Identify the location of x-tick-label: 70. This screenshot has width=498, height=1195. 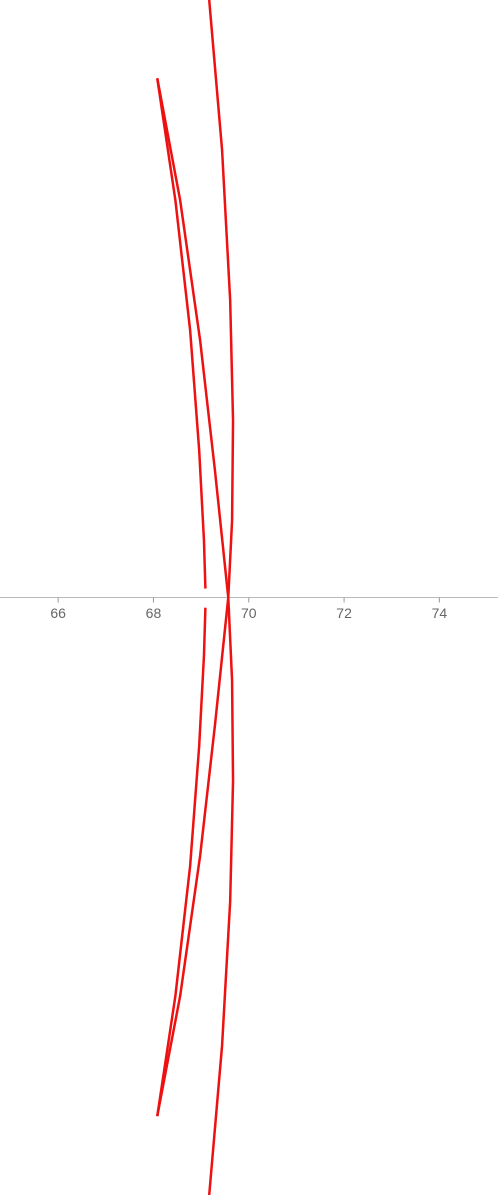
(249, 613).